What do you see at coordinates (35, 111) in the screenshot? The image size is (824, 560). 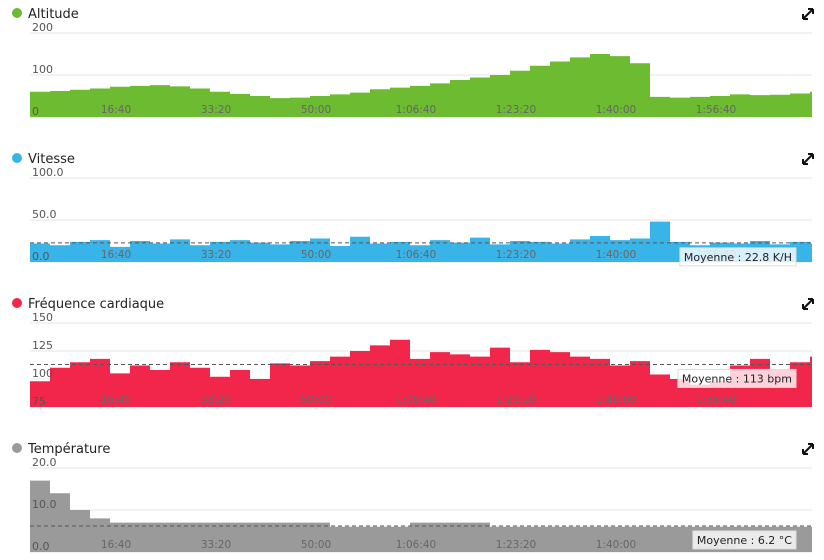 I see `y-tick-label: 0` at bounding box center [35, 111].